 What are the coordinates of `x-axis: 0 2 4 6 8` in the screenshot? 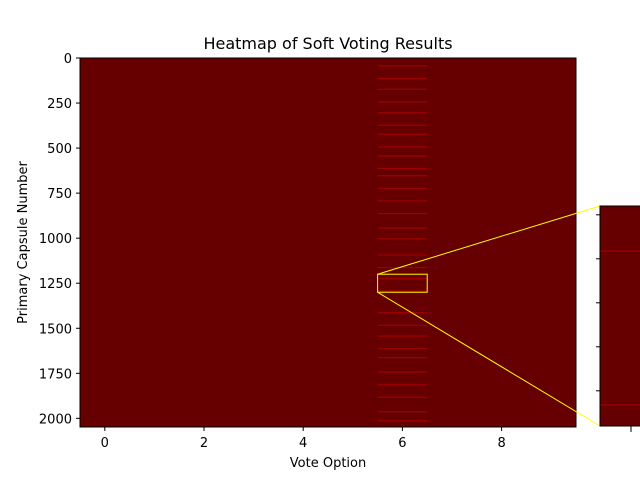 It's located at (303, 439).